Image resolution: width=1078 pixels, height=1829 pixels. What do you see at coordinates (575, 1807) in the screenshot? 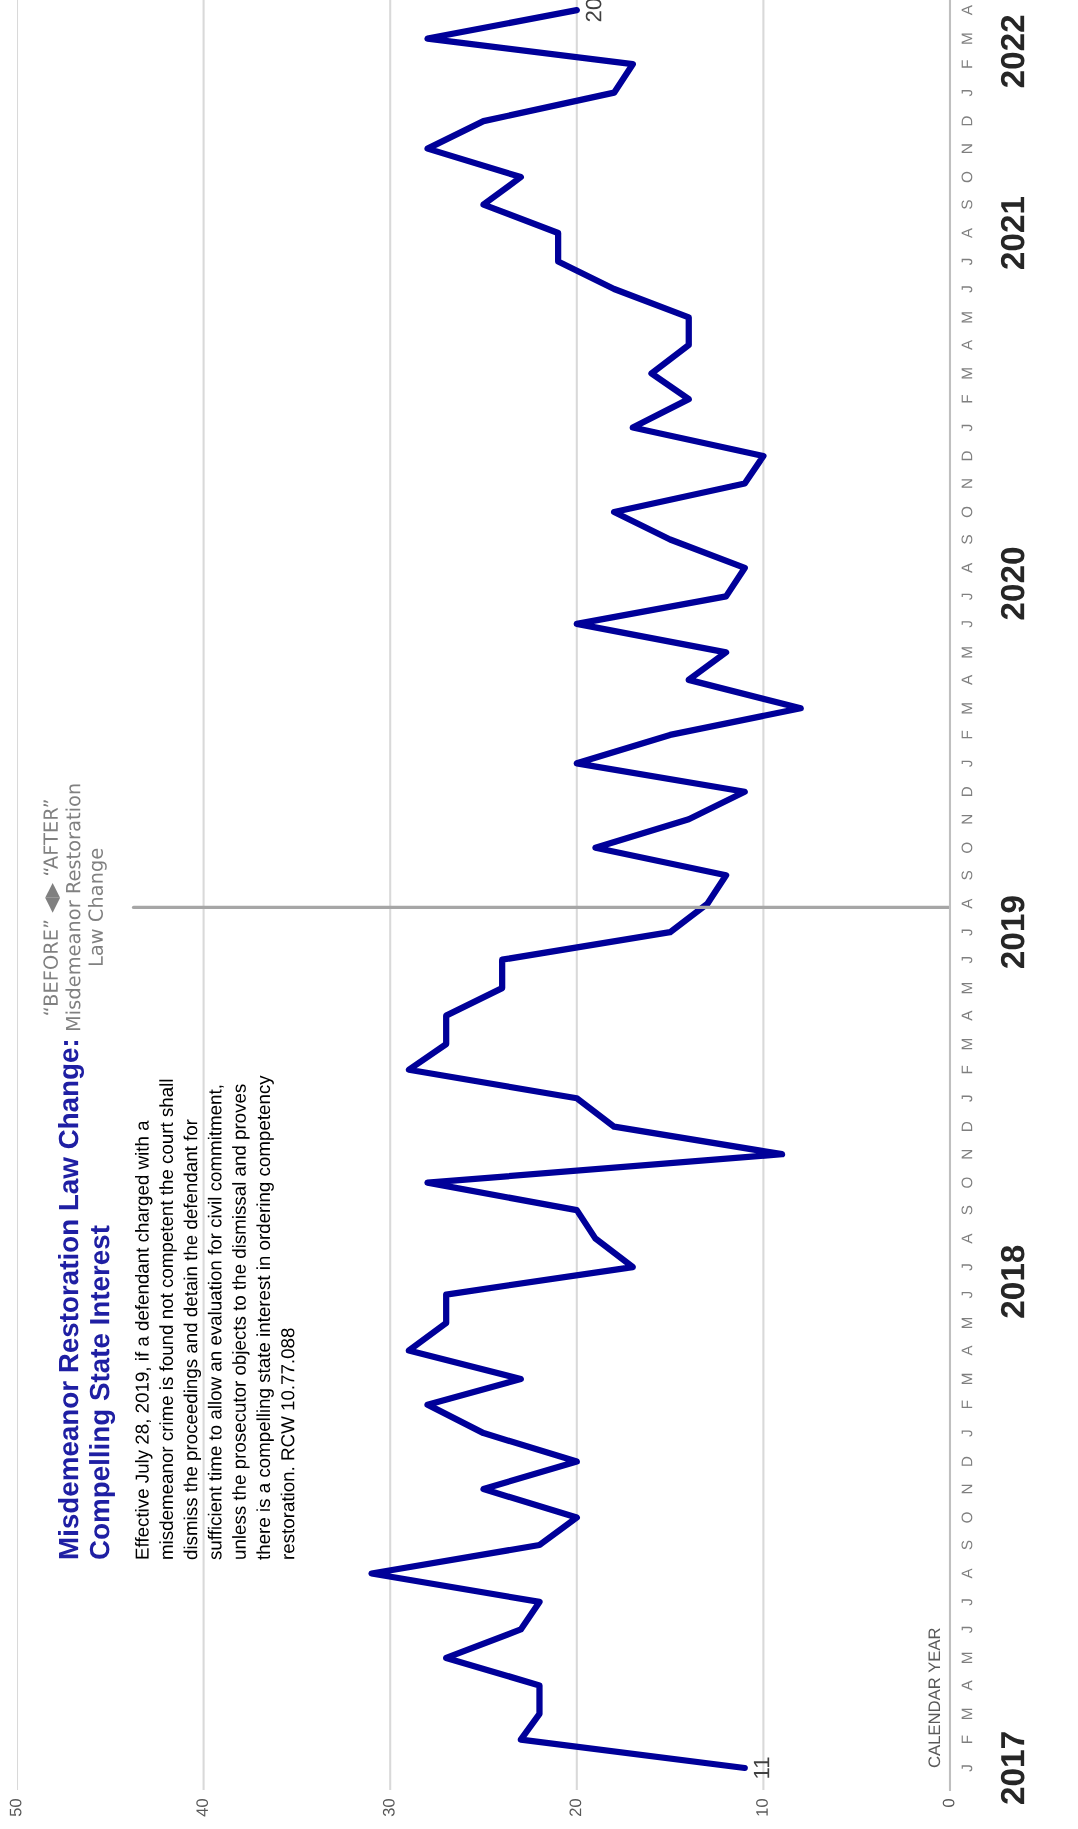
I see `x-tick-label: 20` at bounding box center [575, 1807].